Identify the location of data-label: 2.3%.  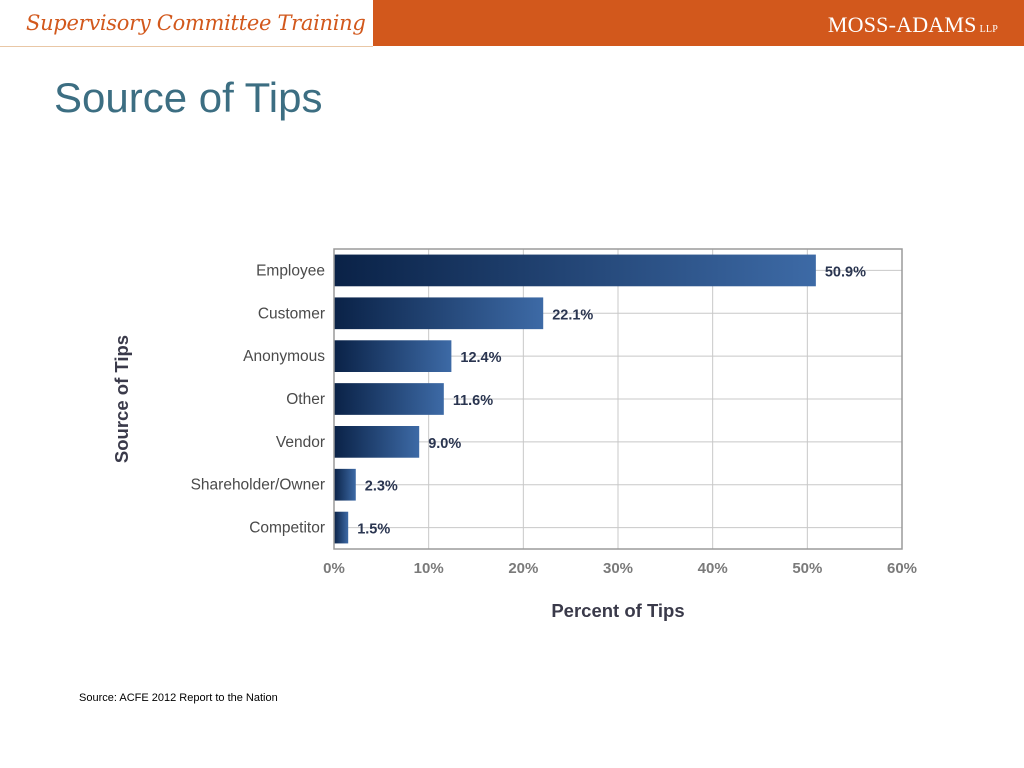
(381, 487).